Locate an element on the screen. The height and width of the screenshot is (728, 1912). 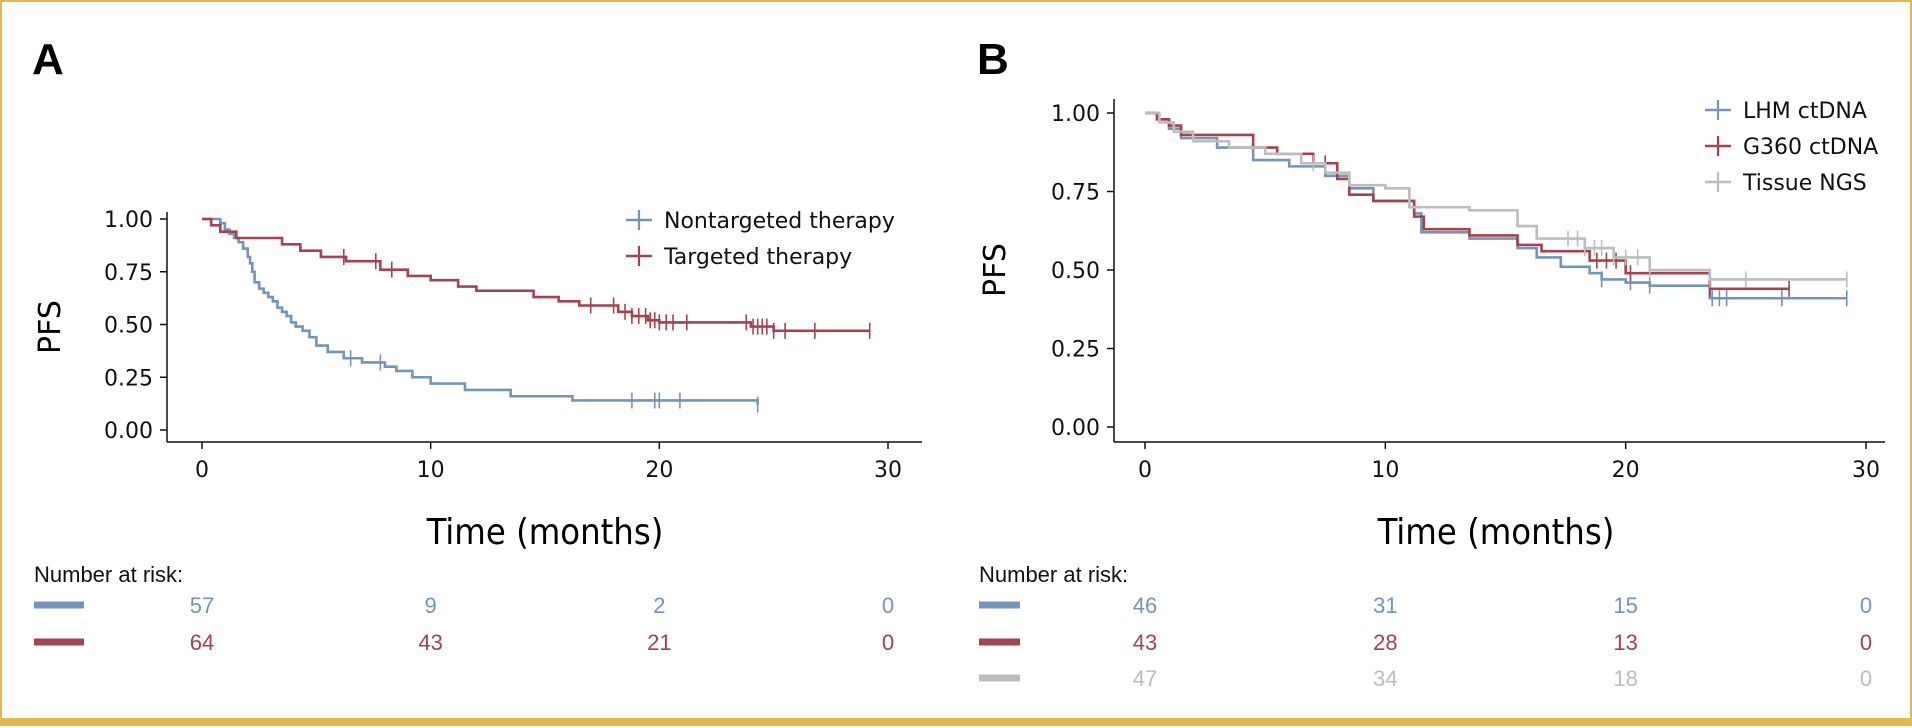
risk-count: 64 is located at coordinates (202, 642).